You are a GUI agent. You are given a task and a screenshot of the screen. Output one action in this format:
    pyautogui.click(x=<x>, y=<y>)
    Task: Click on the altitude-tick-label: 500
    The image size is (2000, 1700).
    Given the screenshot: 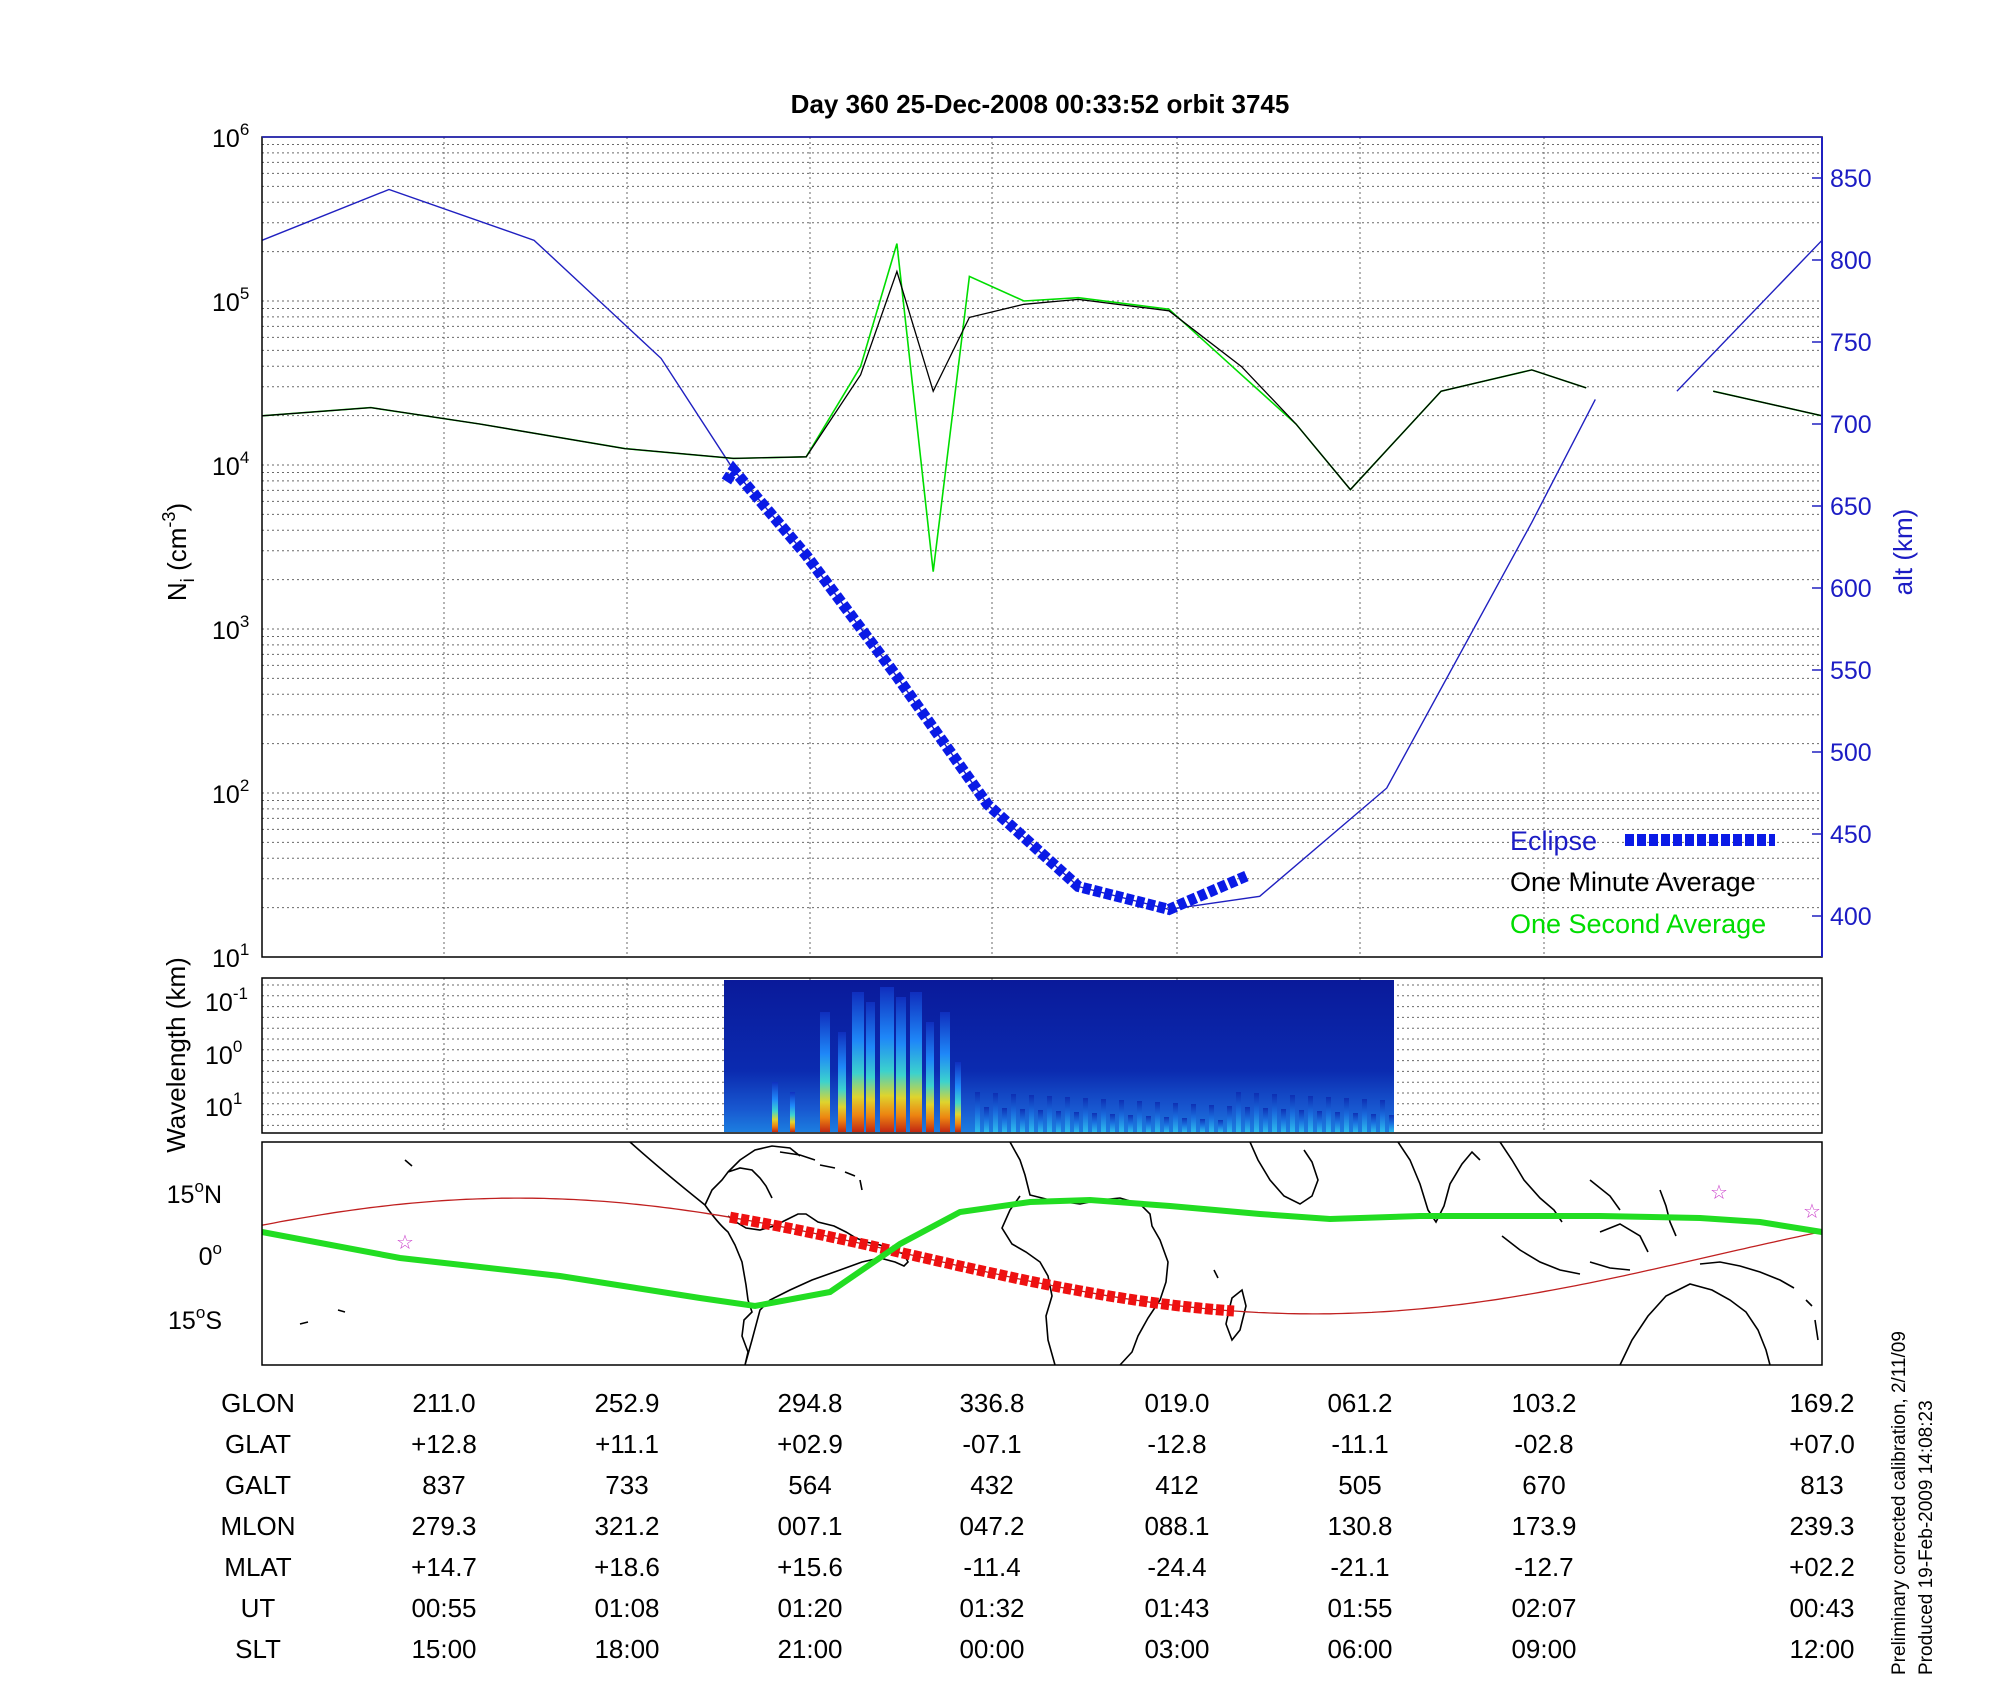 What is the action you would take?
    pyautogui.click(x=1851, y=753)
    